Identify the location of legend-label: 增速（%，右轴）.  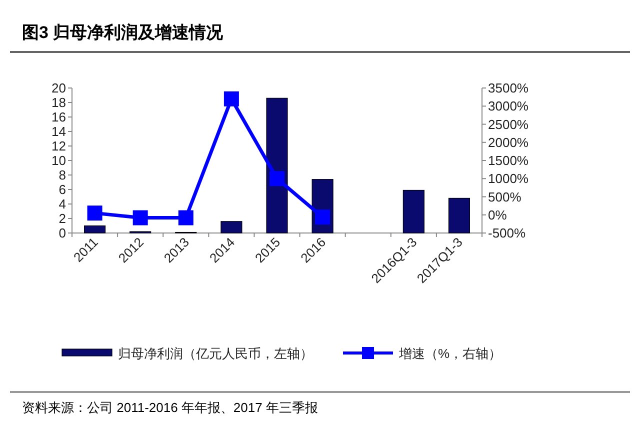
(450, 353).